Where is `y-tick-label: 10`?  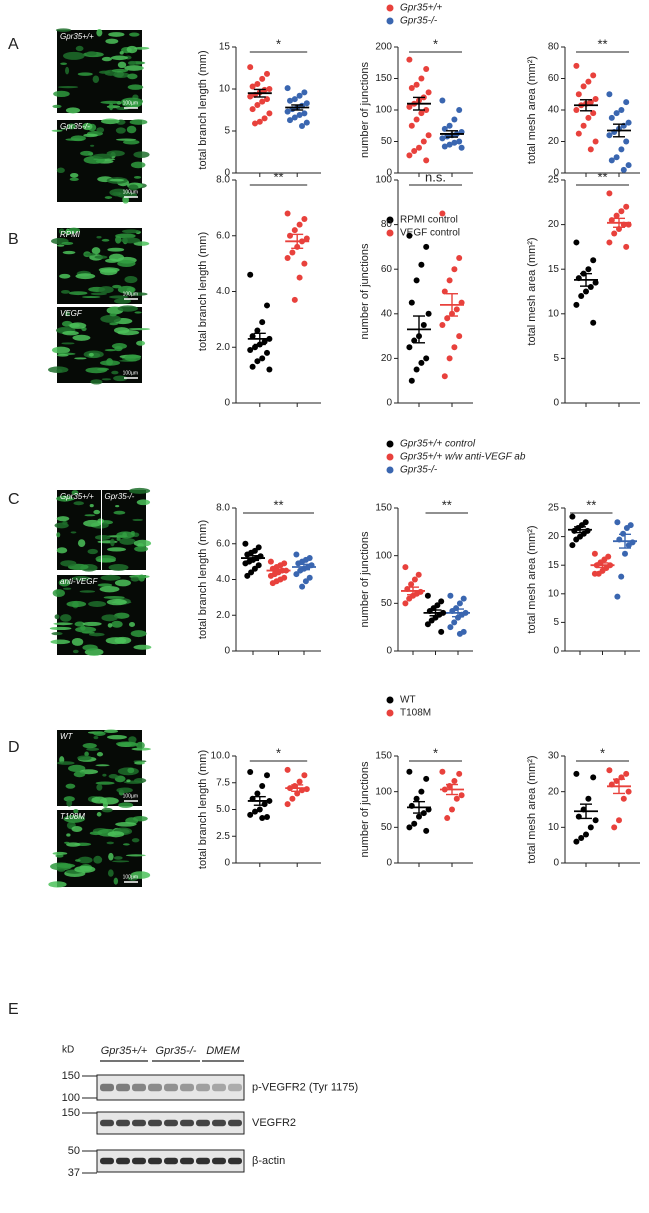
y-tick-label: 10 is located at coordinates (225, 89).